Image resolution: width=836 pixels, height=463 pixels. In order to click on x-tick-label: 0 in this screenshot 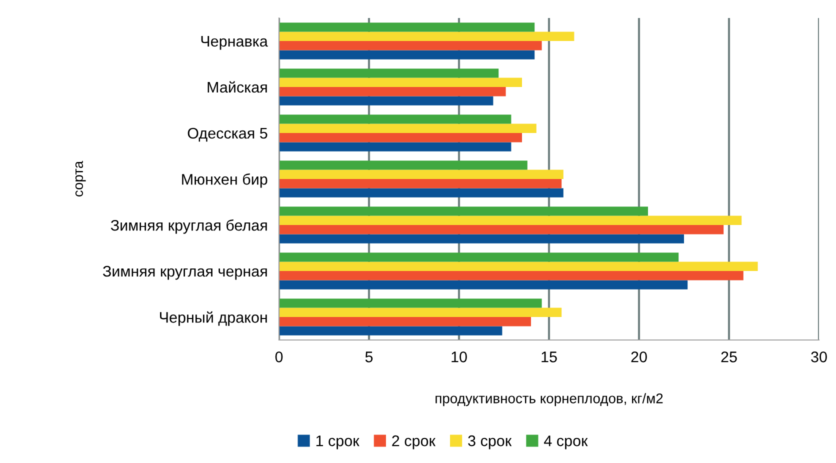, I will do `click(279, 357)`.